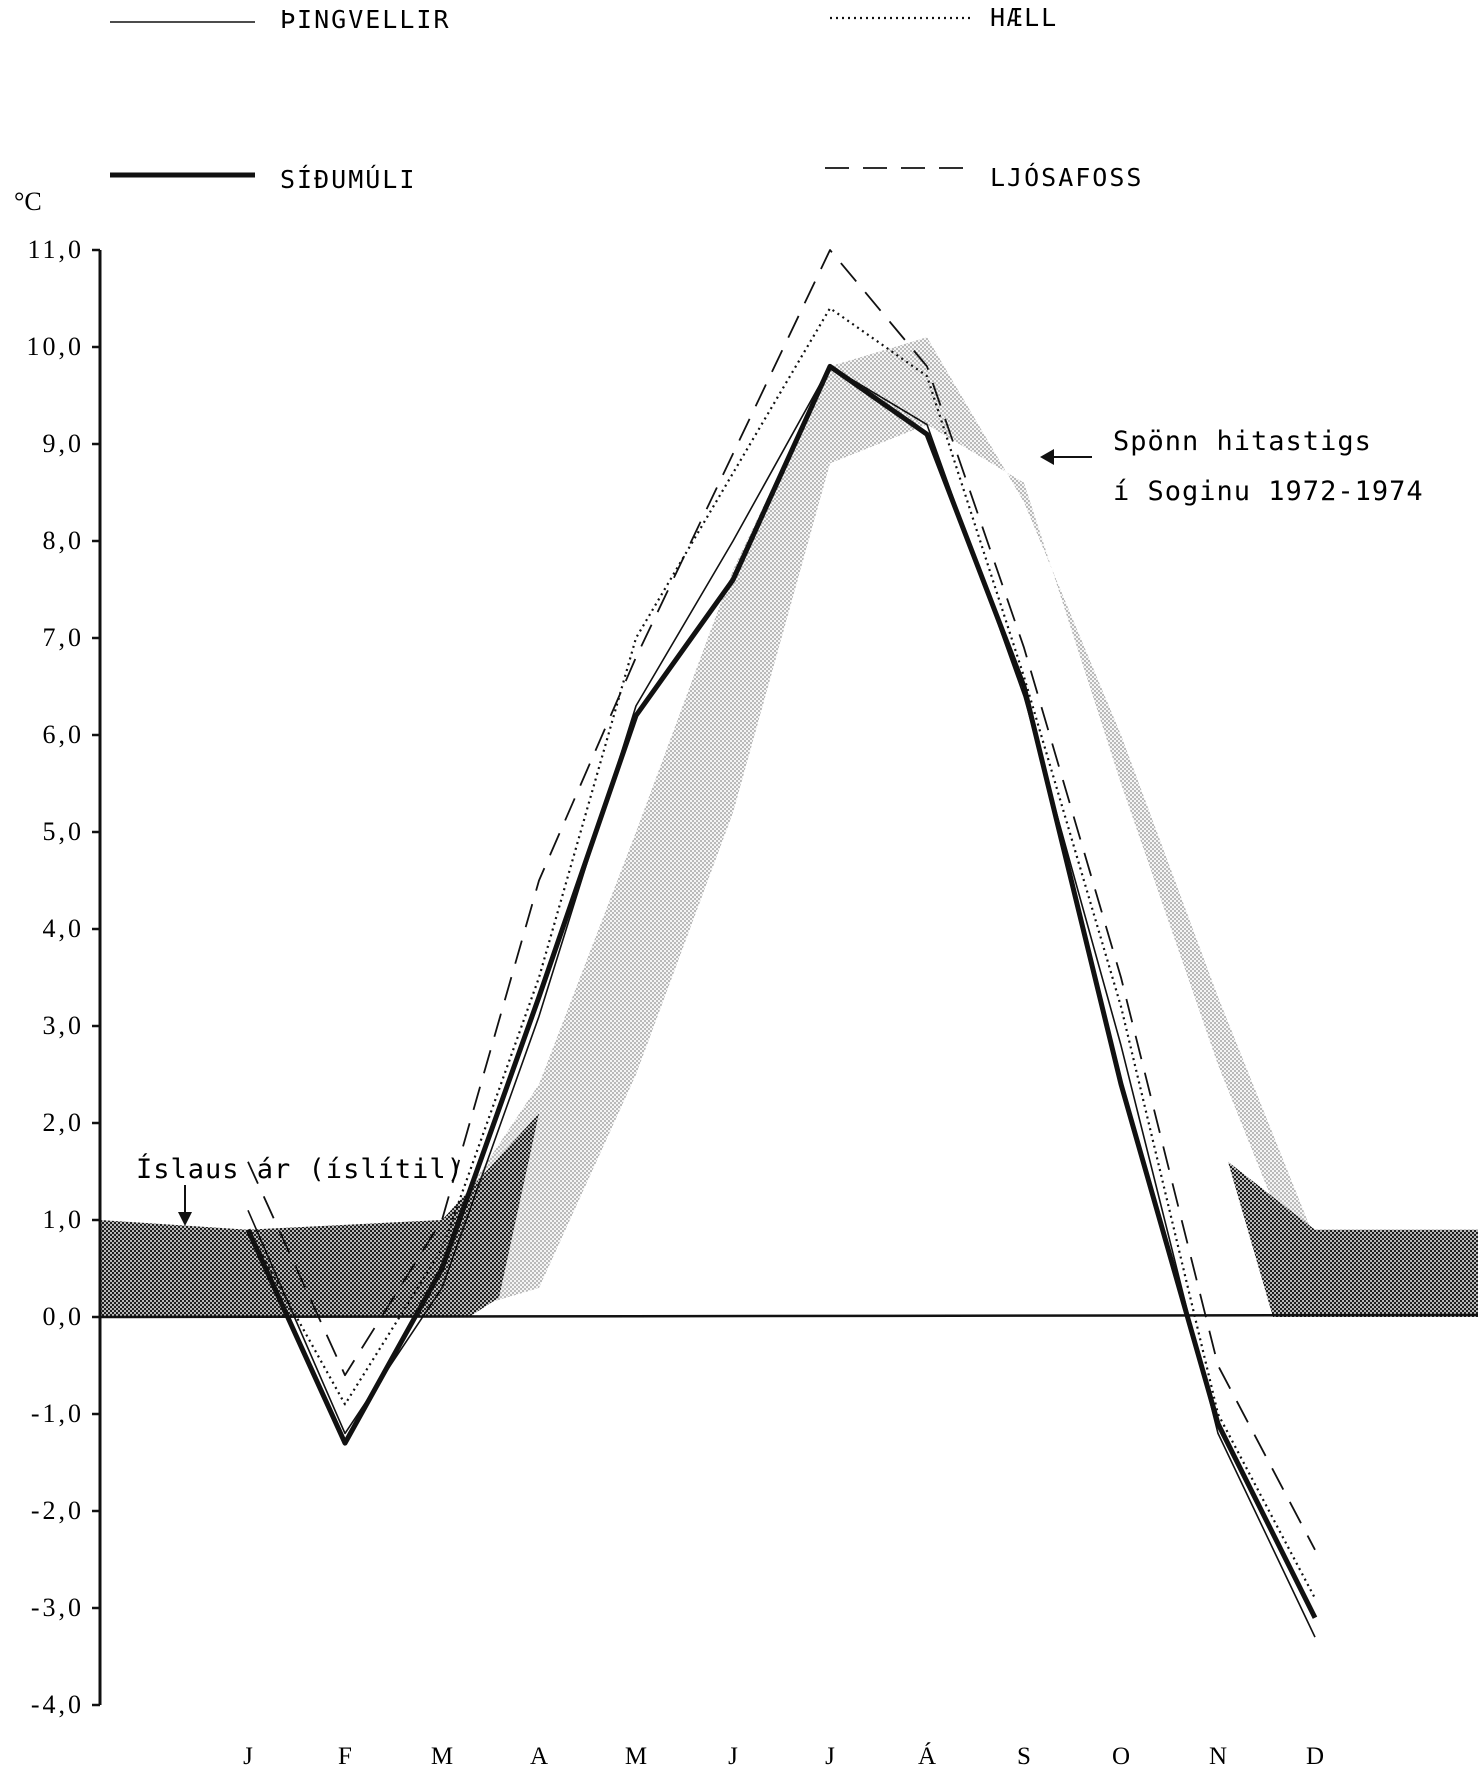 This screenshot has height=1778, width=1481. Describe the element at coordinates (64, 443) in the screenshot. I see `y-tick-label: 9,0` at that location.